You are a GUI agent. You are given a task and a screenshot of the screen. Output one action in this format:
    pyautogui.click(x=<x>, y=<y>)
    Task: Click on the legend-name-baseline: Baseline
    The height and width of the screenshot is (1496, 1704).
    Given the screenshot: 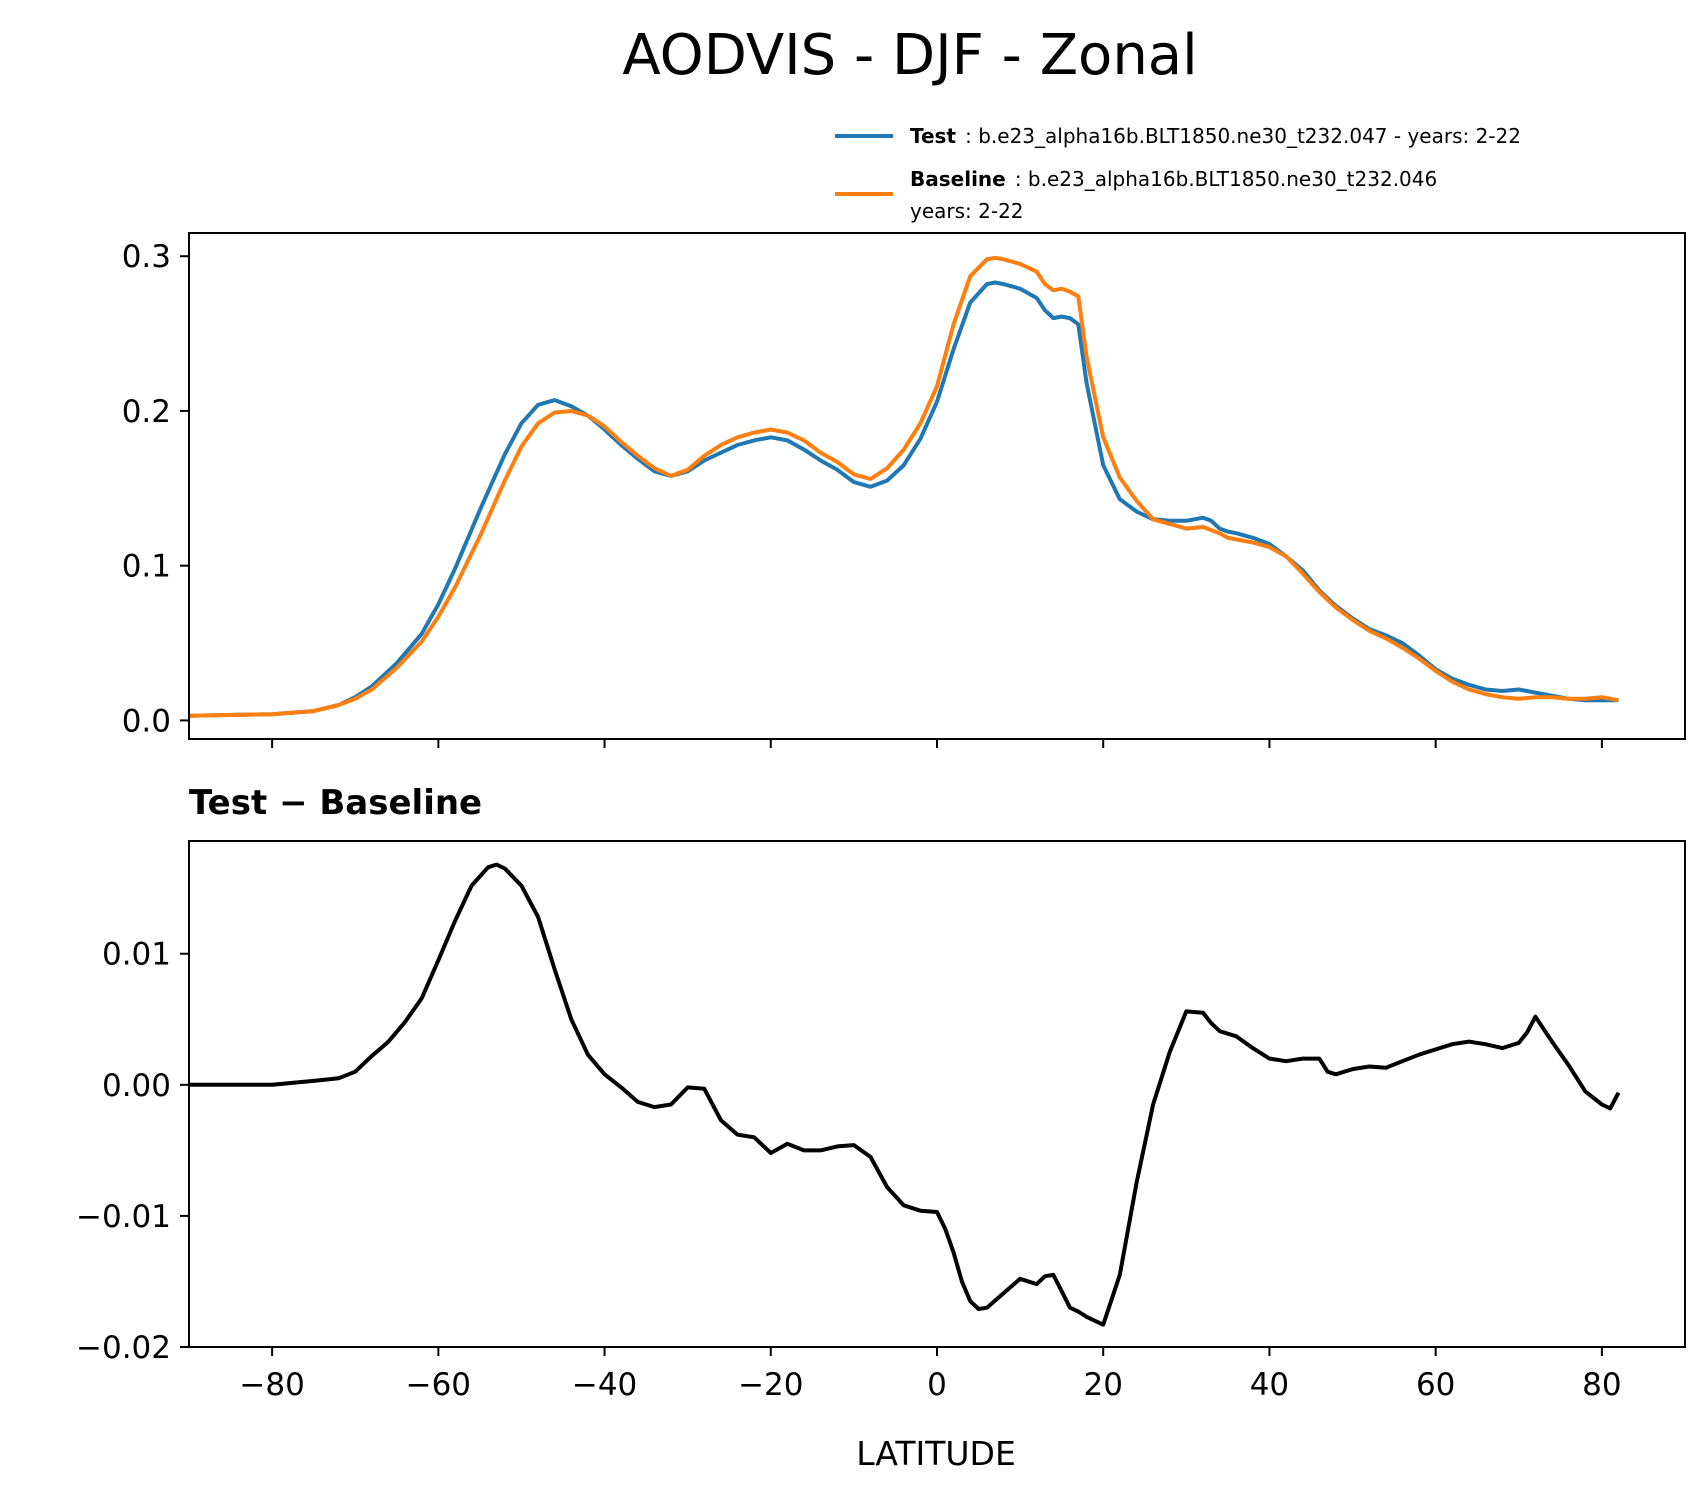 What is the action you would take?
    pyautogui.click(x=958, y=179)
    